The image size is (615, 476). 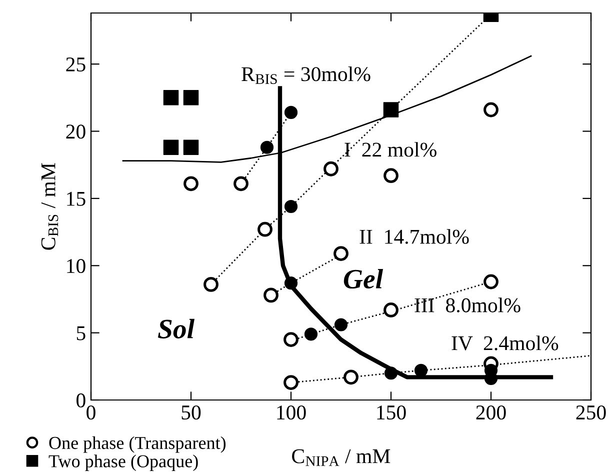 What do you see at coordinates (291, 412) in the screenshot?
I see `x-tick-label: 100` at bounding box center [291, 412].